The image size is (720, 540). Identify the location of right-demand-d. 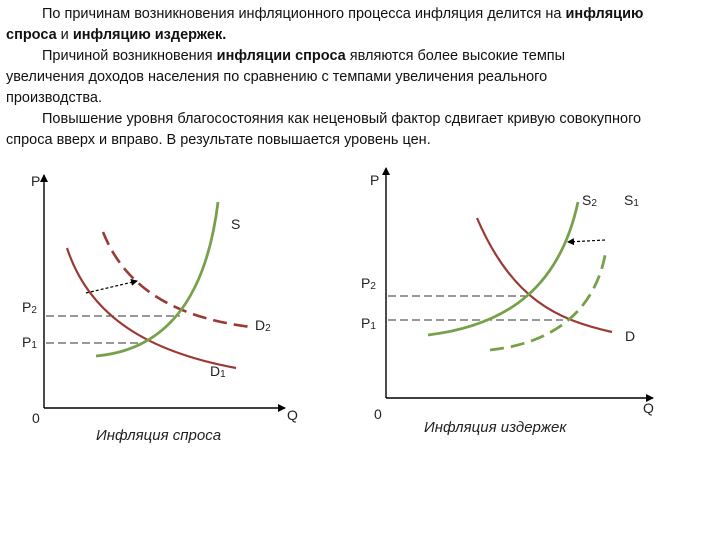
(544, 275).